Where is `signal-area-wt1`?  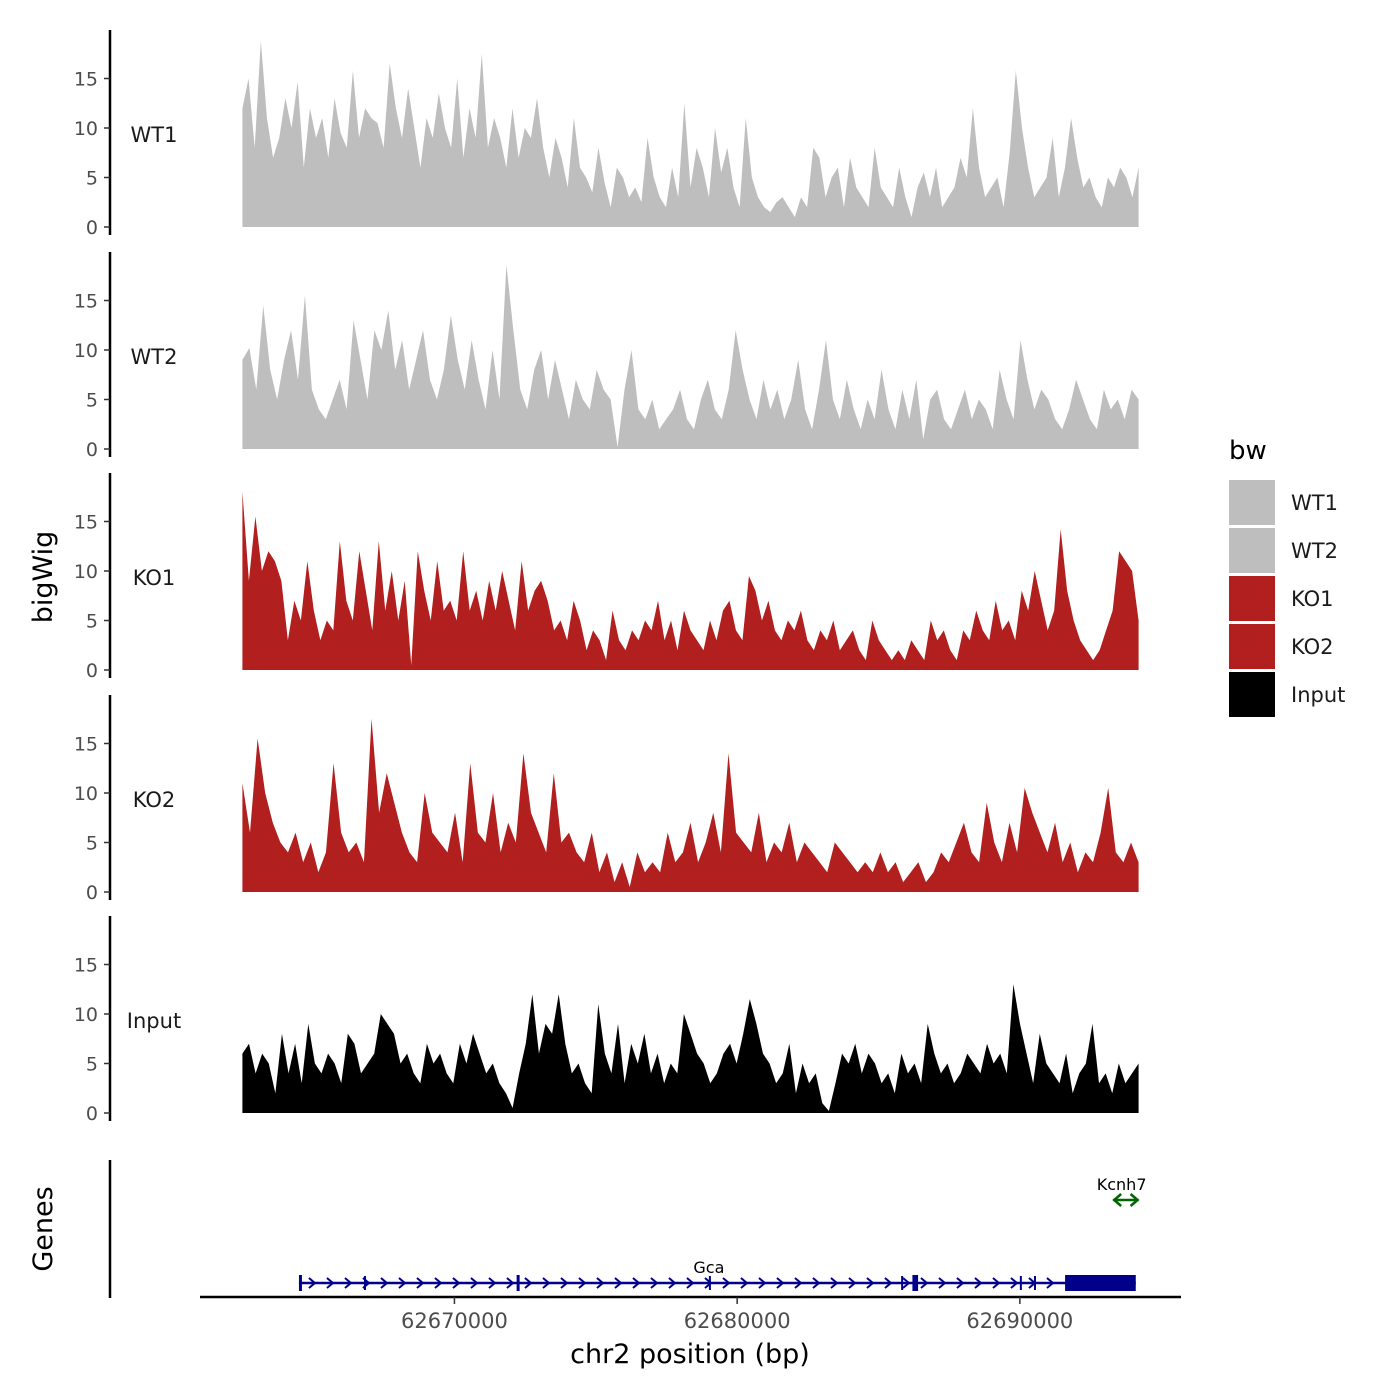
signal-area-wt1 is located at coordinates (690, 133).